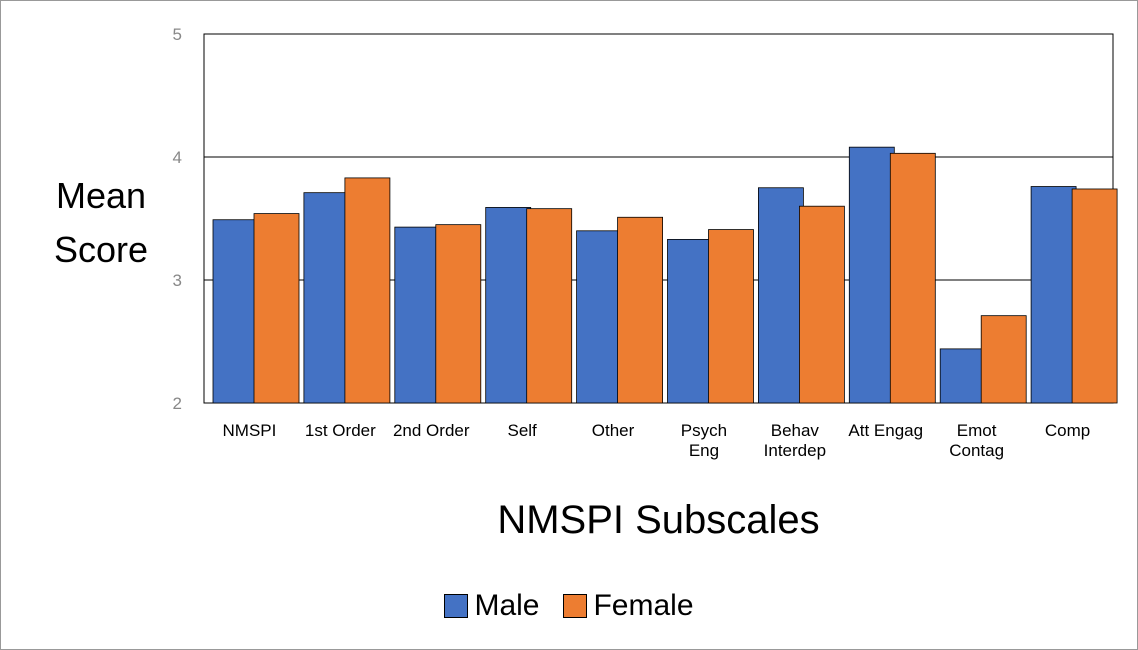 This screenshot has height=650, width=1138. What do you see at coordinates (177, 34) in the screenshot?
I see `y-tick-label: 5` at bounding box center [177, 34].